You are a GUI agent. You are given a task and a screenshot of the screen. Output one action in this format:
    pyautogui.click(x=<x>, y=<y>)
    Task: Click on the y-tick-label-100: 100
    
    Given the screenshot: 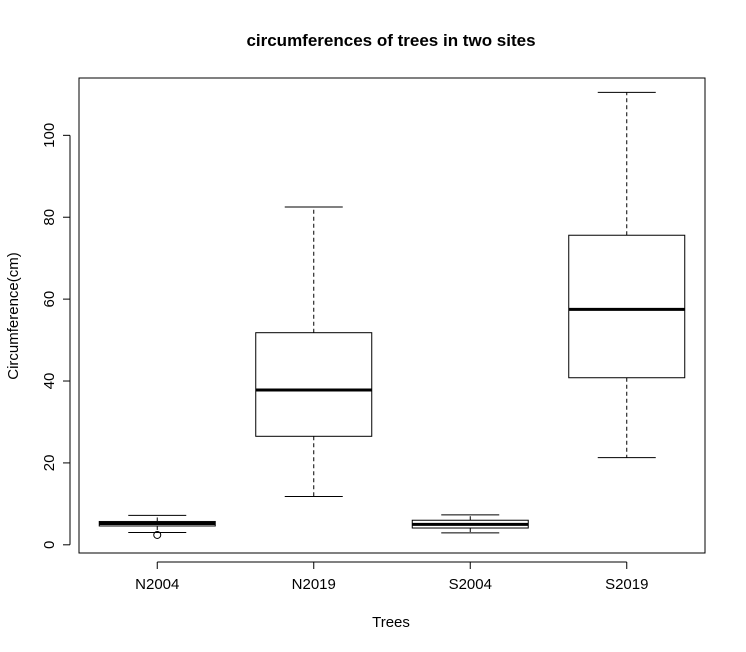 What is the action you would take?
    pyautogui.click(x=49, y=135)
    